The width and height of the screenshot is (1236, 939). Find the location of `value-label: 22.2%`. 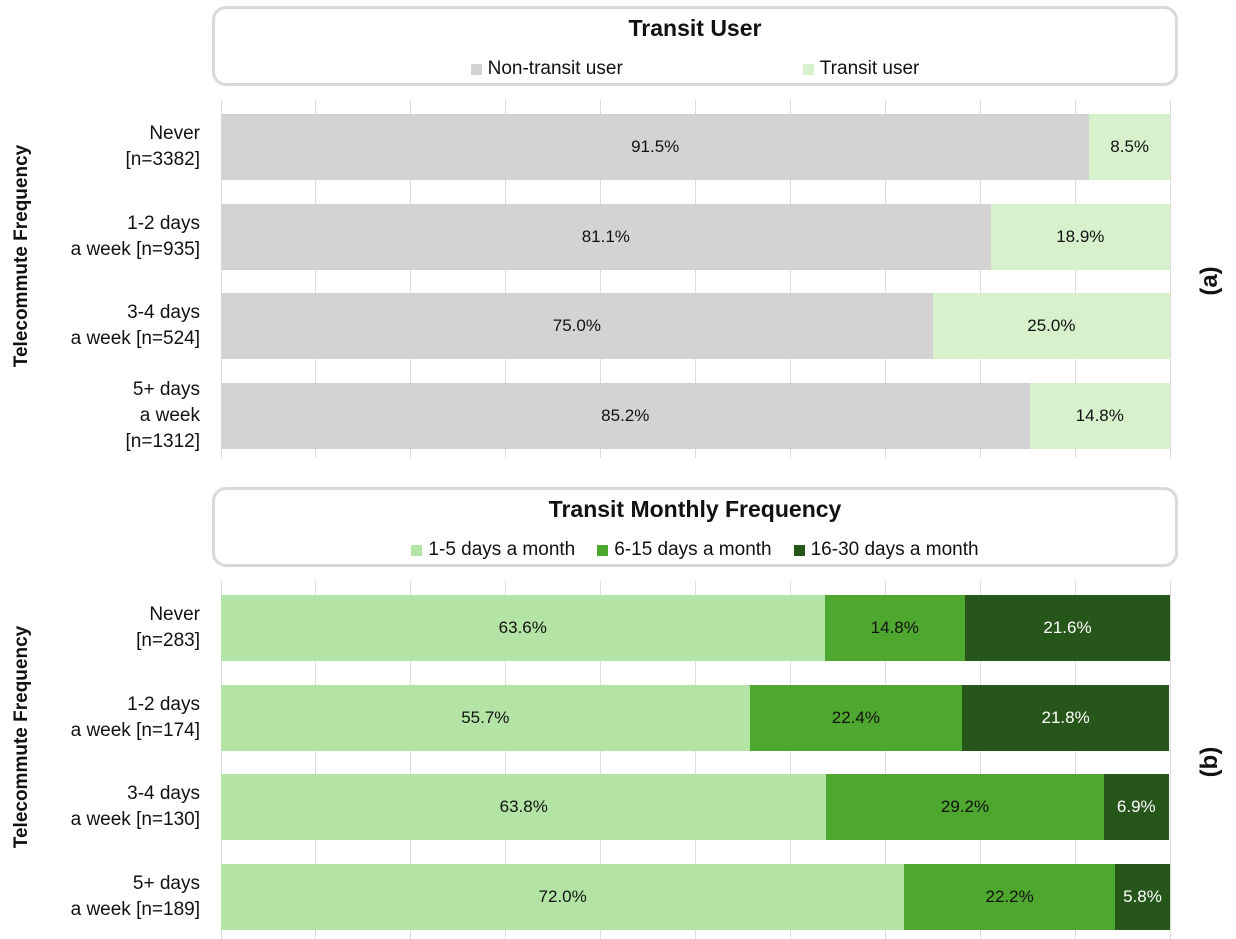

value-label: 22.2% is located at coordinates (1009, 897).